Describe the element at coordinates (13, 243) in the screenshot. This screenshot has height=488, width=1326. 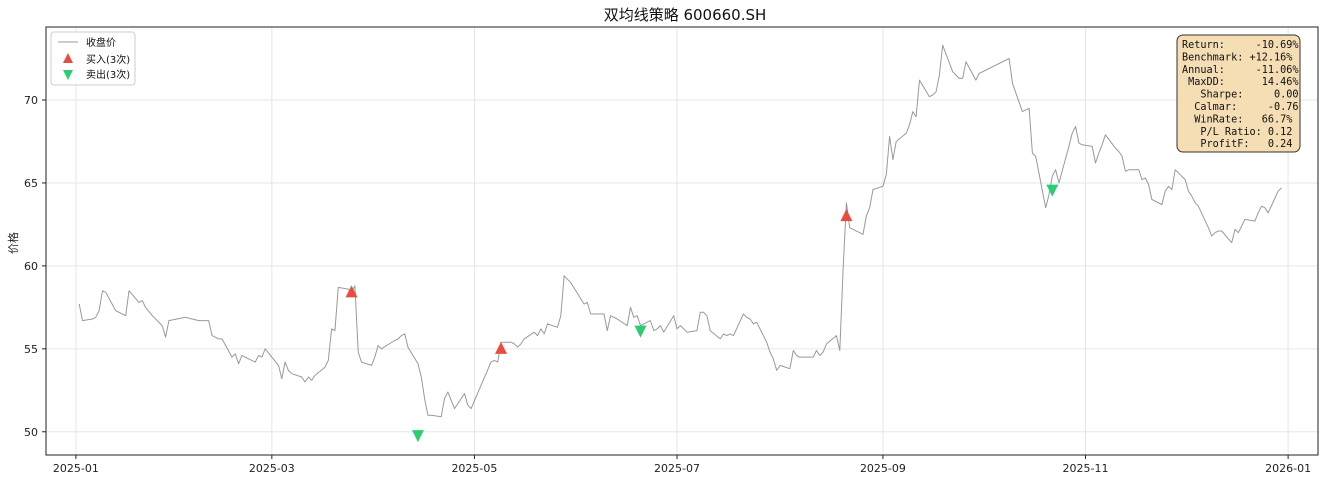
I see `y-axis-label: 价格` at that location.